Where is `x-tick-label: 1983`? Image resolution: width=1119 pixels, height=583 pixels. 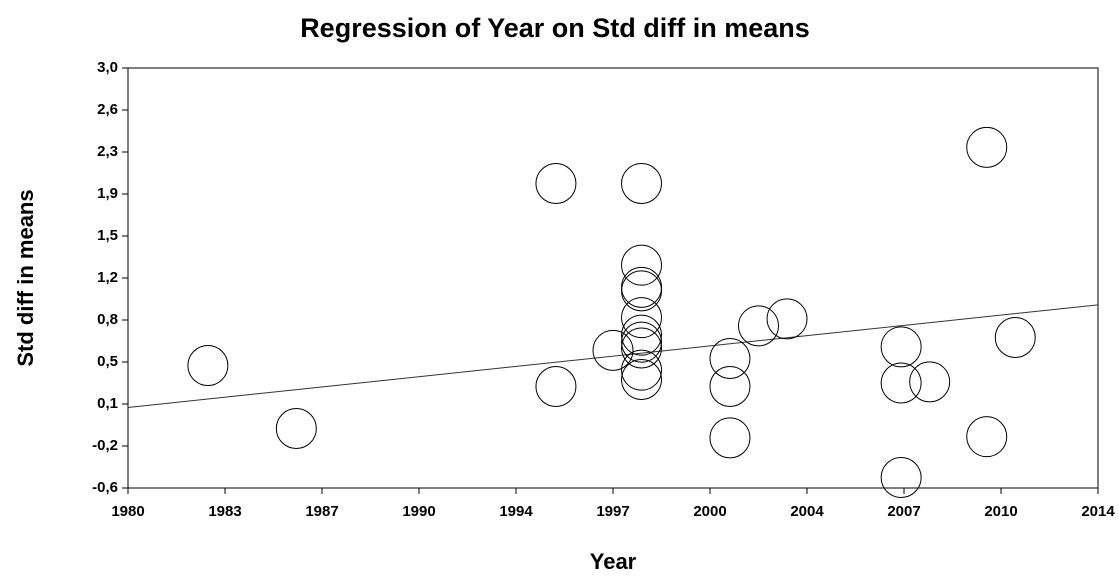 x-tick-label: 1983 is located at coordinates (224, 511).